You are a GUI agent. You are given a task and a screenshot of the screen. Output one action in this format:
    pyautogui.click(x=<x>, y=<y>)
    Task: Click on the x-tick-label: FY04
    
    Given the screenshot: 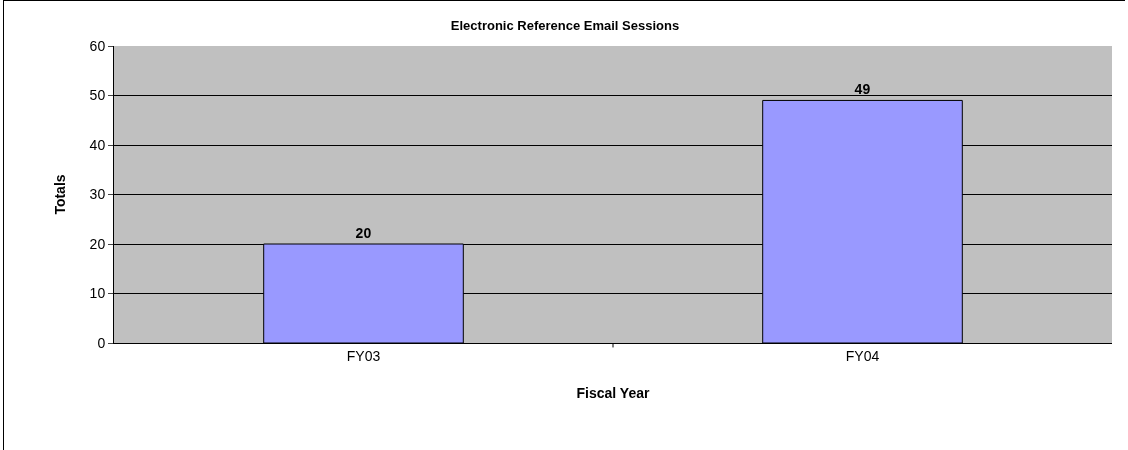 What is the action you would take?
    pyautogui.click(x=862, y=355)
    